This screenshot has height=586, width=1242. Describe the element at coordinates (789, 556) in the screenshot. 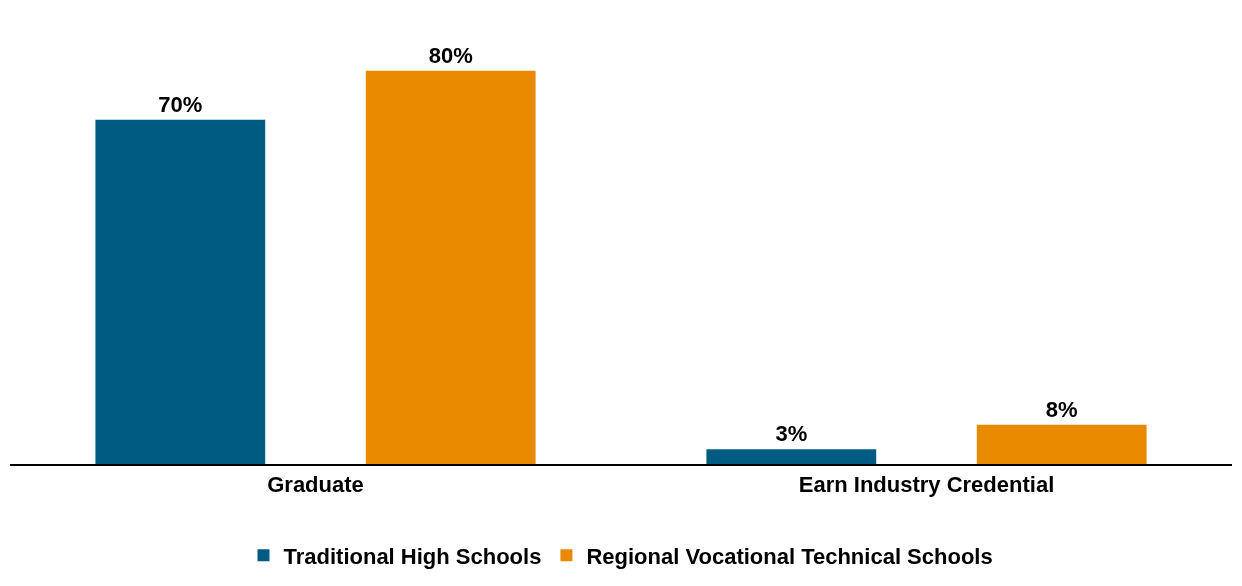

I see `legend-label: Regional Vocational Technical Schools` at that location.